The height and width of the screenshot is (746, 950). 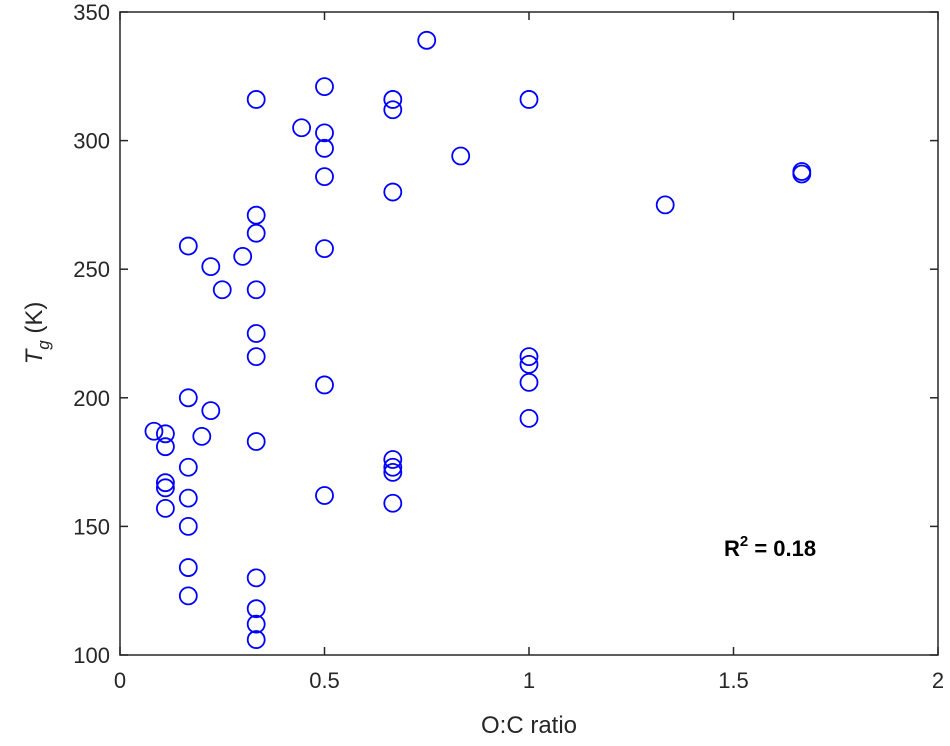 What do you see at coordinates (34, 321) in the screenshot?
I see `y-axis-label-unit: (K)` at bounding box center [34, 321].